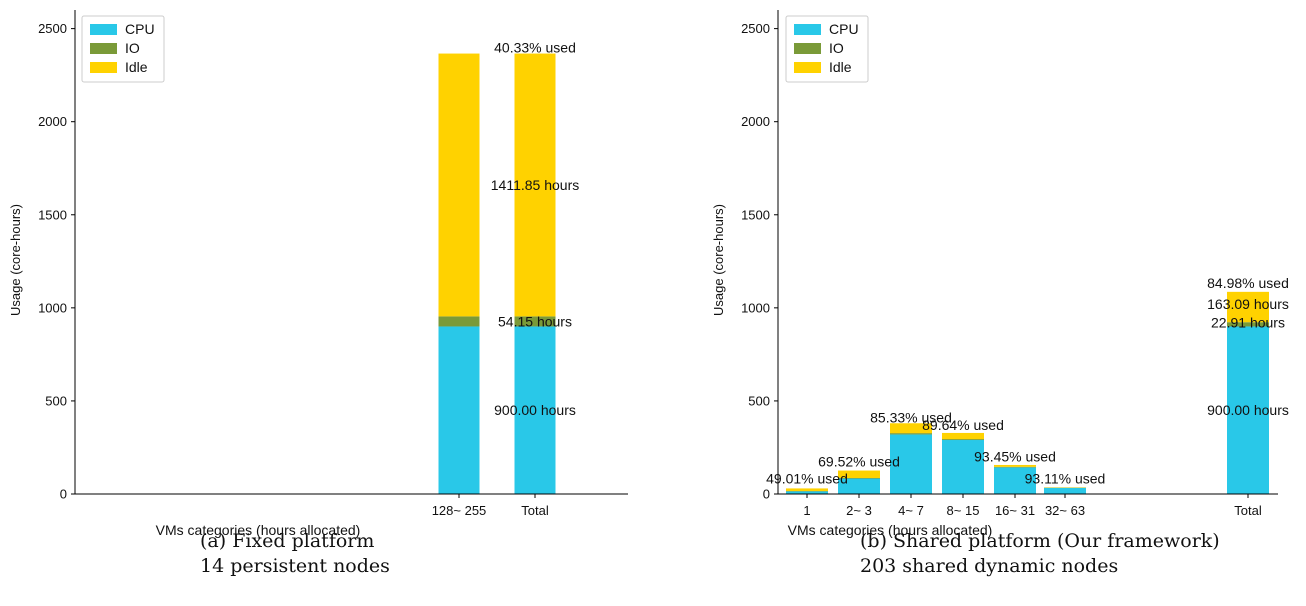 This screenshot has width=1306, height=606. Describe the element at coordinates (1040, 541) in the screenshot. I see `caption-title: (b) Shared platform (Our framework)` at that location.